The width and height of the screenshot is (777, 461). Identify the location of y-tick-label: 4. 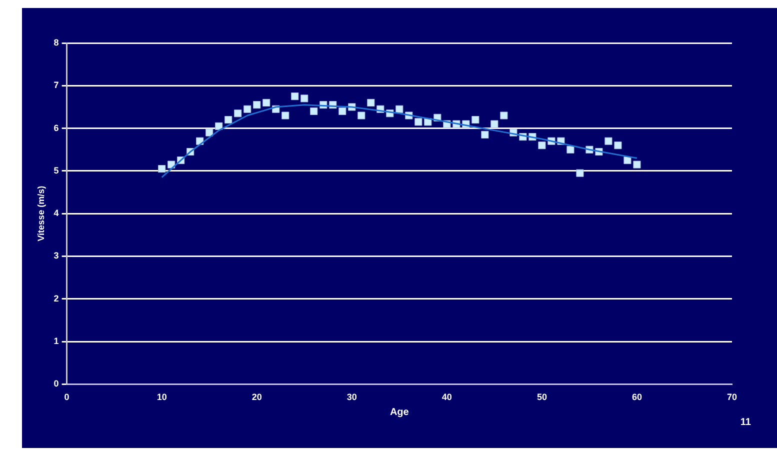
(56, 213).